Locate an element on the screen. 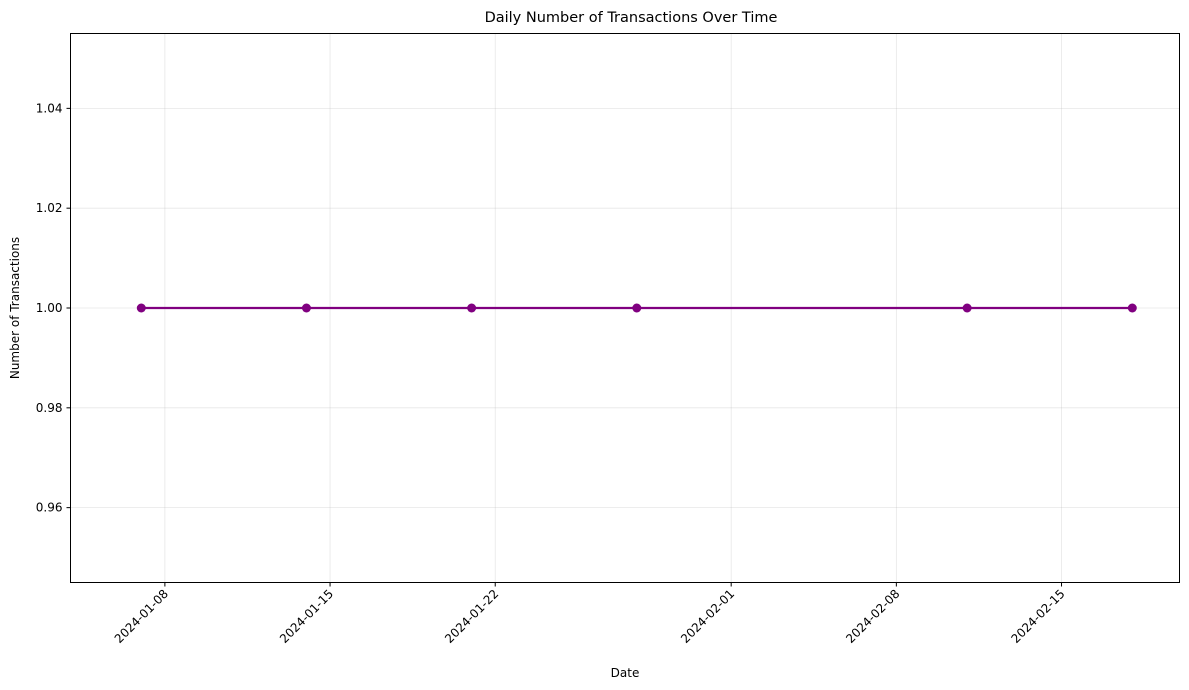 The height and width of the screenshot is (690, 1189). x-tick-label: 2024-01-08 is located at coordinates (141, 616).